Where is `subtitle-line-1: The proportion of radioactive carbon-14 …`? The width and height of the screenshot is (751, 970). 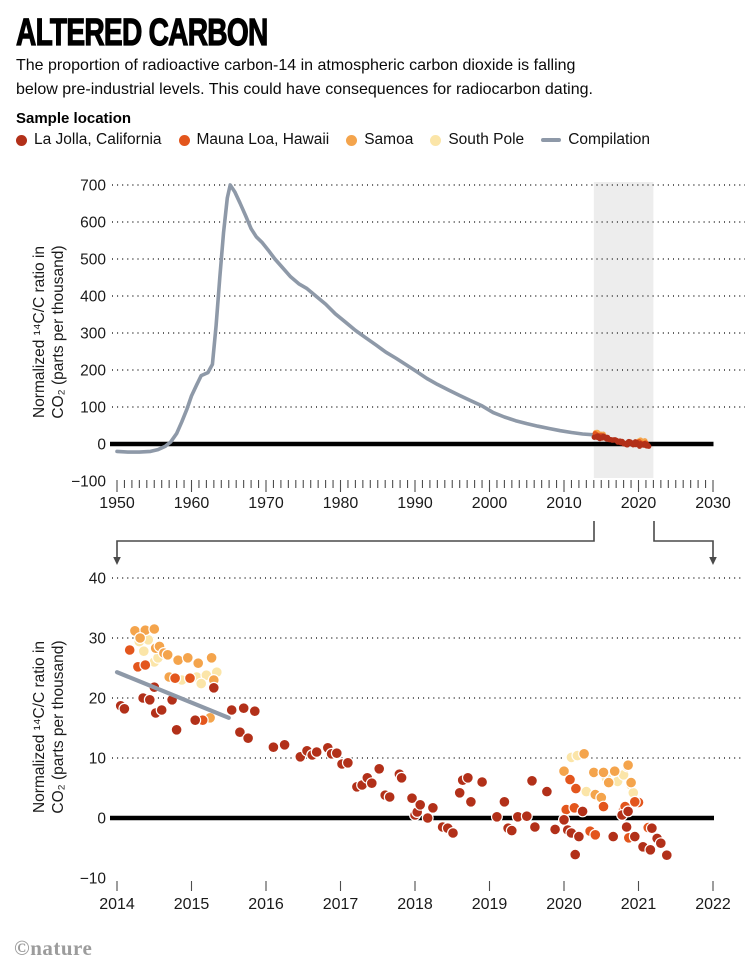 subtitle-line-1: The proportion of radioactive carbon-14 … is located at coordinates (296, 65).